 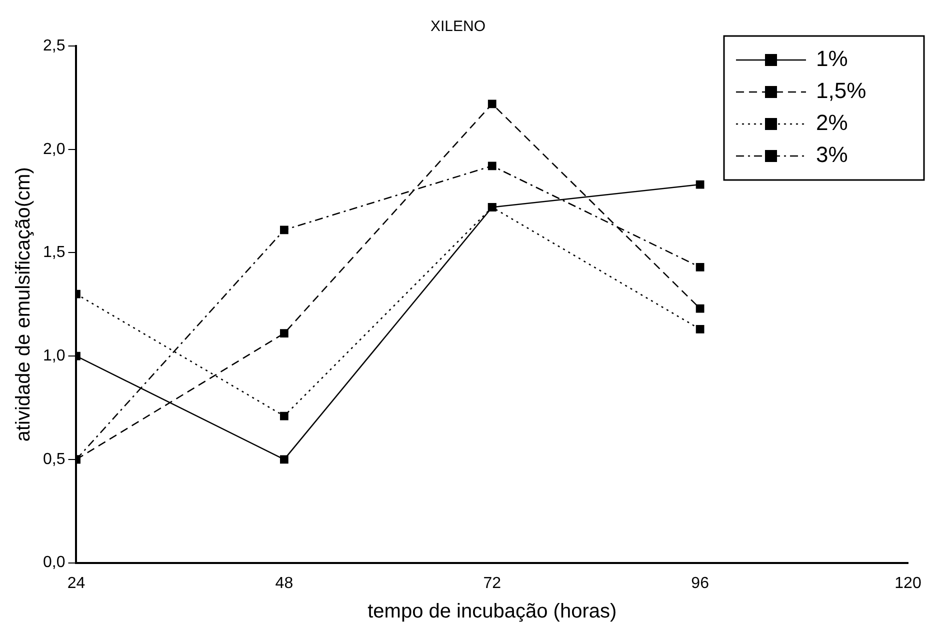 What do you see at coordinates (458, 27) in the screenshot?
I see `chart-title: XILENO` at bounding box center [458, 27].